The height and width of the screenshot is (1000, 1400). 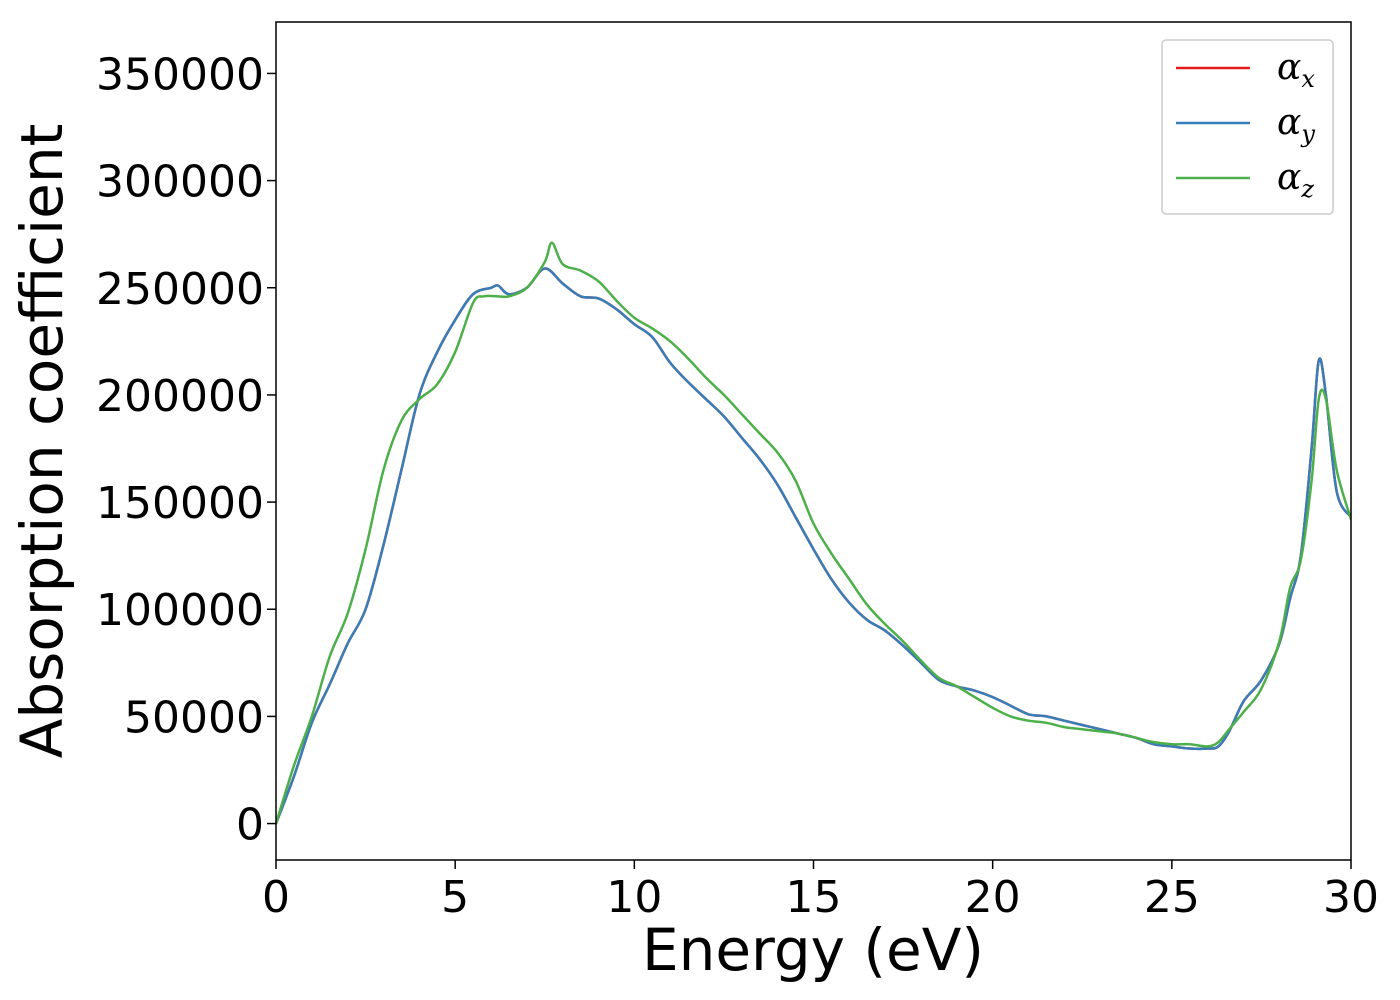 What do you see at coordinates (1308, 79) in the screenshot?
I see `legend-label-subscript: x` at bounding box center [1308, 79].